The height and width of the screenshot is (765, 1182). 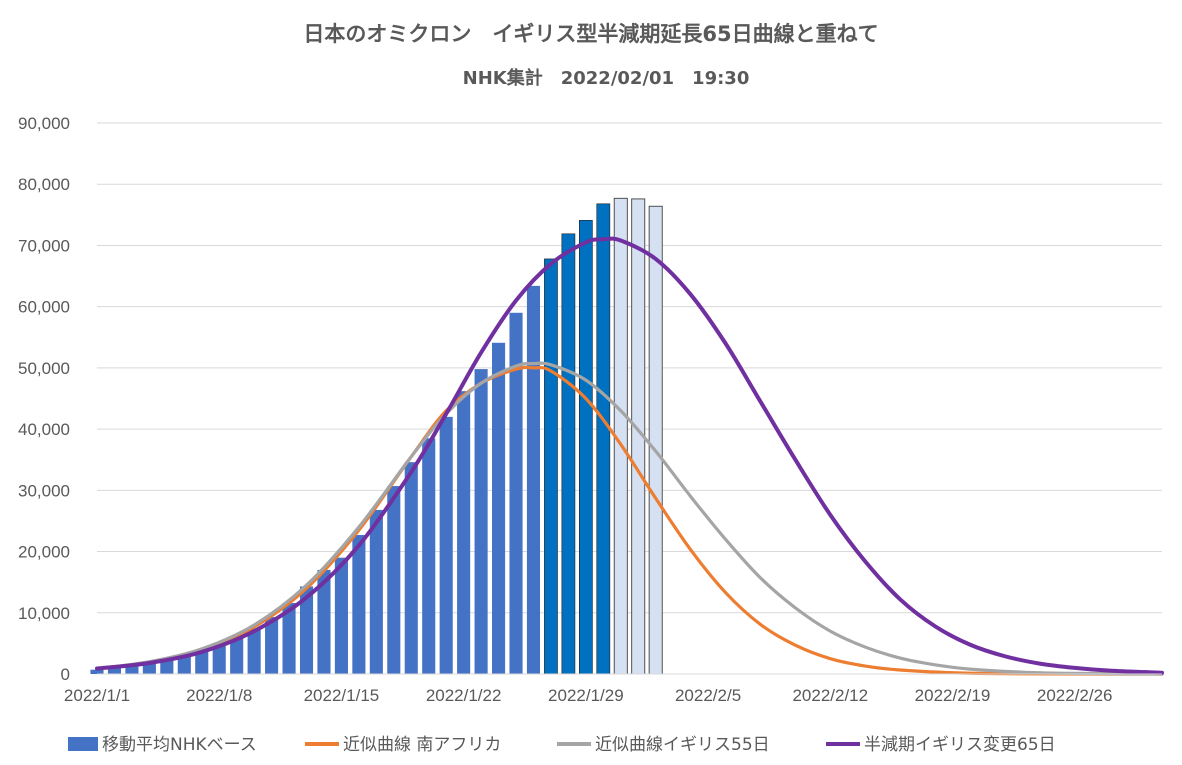 What do you see at coordinates (44, 184) in the screenshot?
I see `y-tick-label: 80,000` at bounding box center [44, 184].